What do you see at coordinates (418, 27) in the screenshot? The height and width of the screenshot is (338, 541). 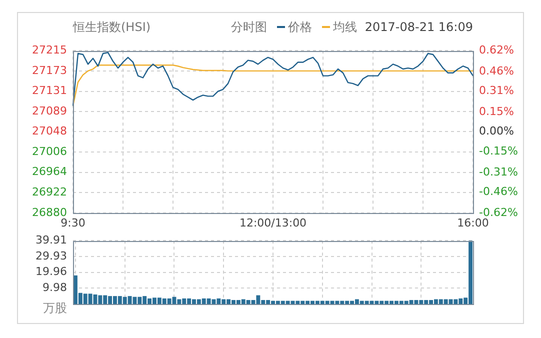 I see `text: 2017-08-21 16:09` at bounding box center [418, 27].